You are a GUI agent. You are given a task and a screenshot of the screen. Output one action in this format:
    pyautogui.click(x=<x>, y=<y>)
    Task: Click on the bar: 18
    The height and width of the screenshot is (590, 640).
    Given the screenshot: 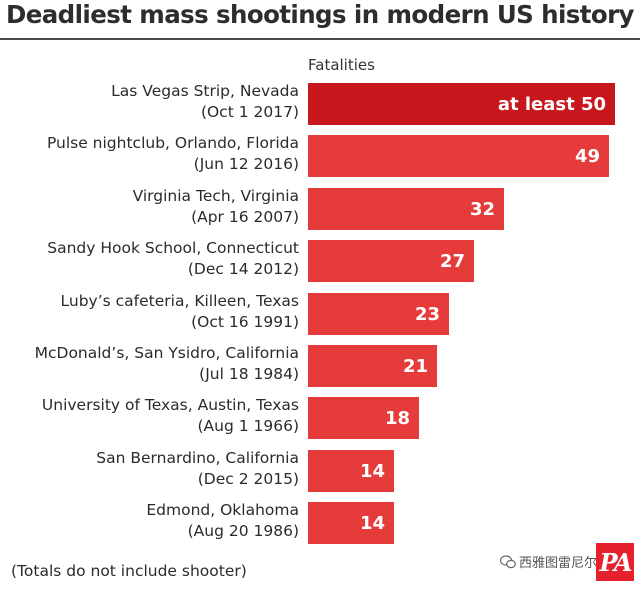 What is the action you would take?
    pyautogui.click(x=363, y=418)
    